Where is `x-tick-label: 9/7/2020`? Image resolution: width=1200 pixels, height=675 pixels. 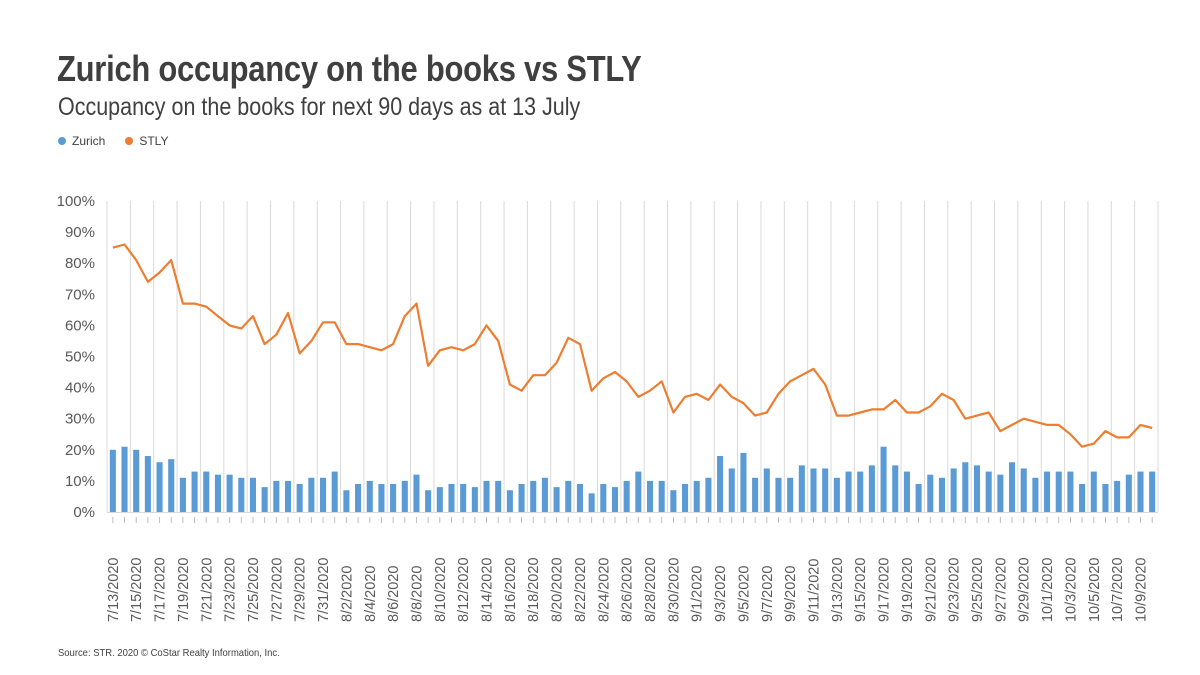
x-tick-label: 9/7/2020 is located at coordinates (768, 594).